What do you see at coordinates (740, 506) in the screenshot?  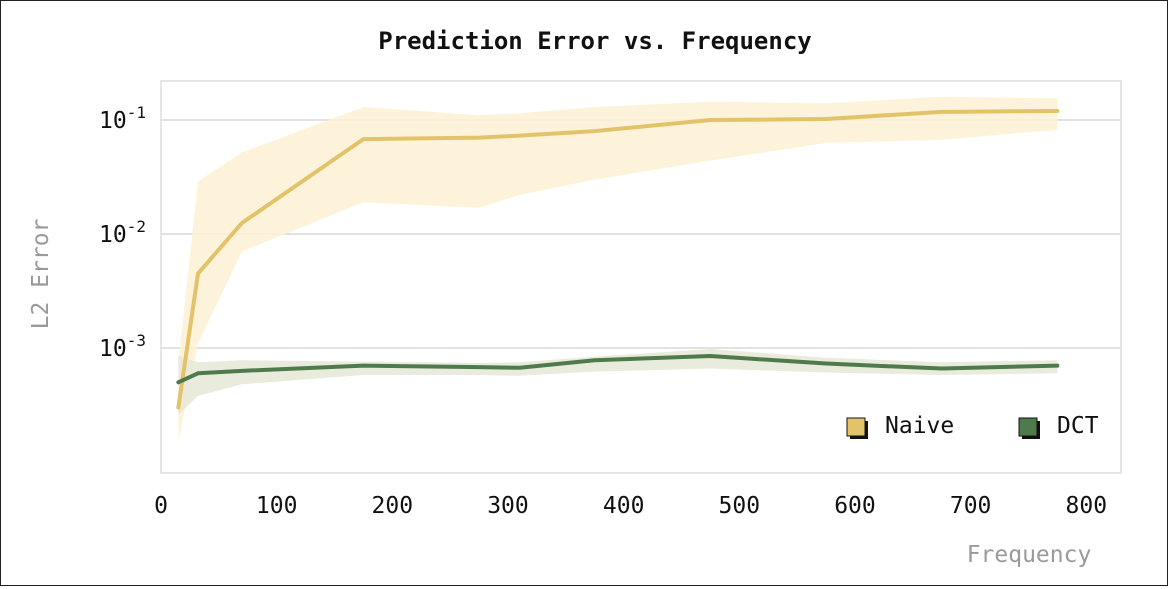 I see `x-tick-label: 500` at bounding box center [740, 506].